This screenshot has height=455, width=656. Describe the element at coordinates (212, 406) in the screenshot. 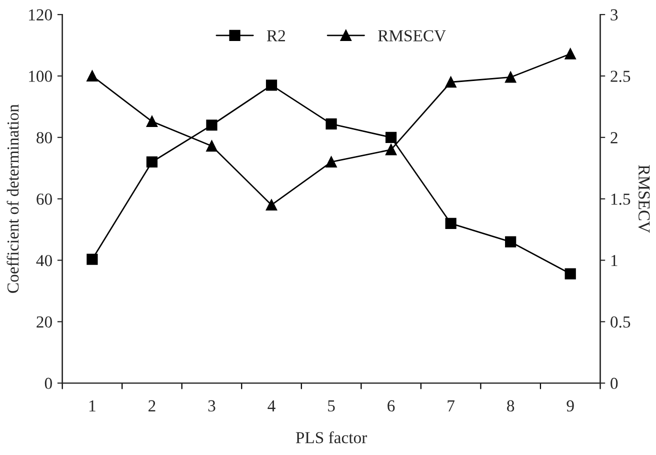

I see `x-tick-label: 3` at that location.